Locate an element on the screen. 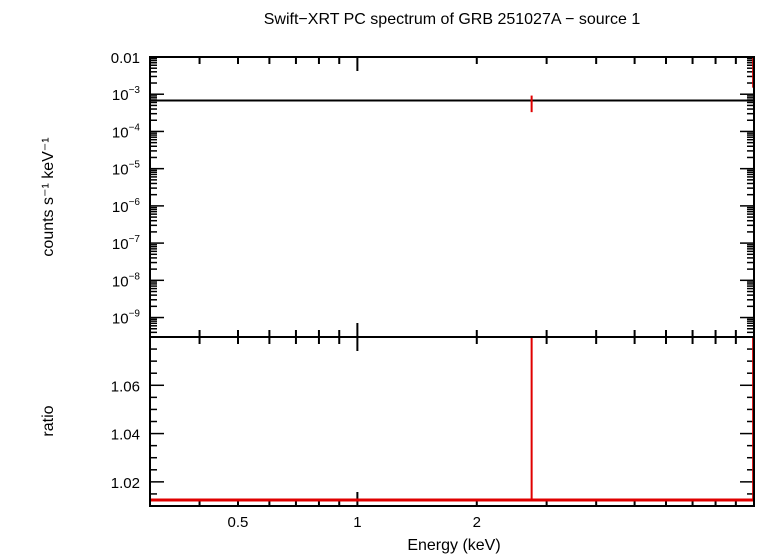 The height and width of the screenshot is (556, 758). y-tick-label: 1.02 is located at coordinates (125, 483).